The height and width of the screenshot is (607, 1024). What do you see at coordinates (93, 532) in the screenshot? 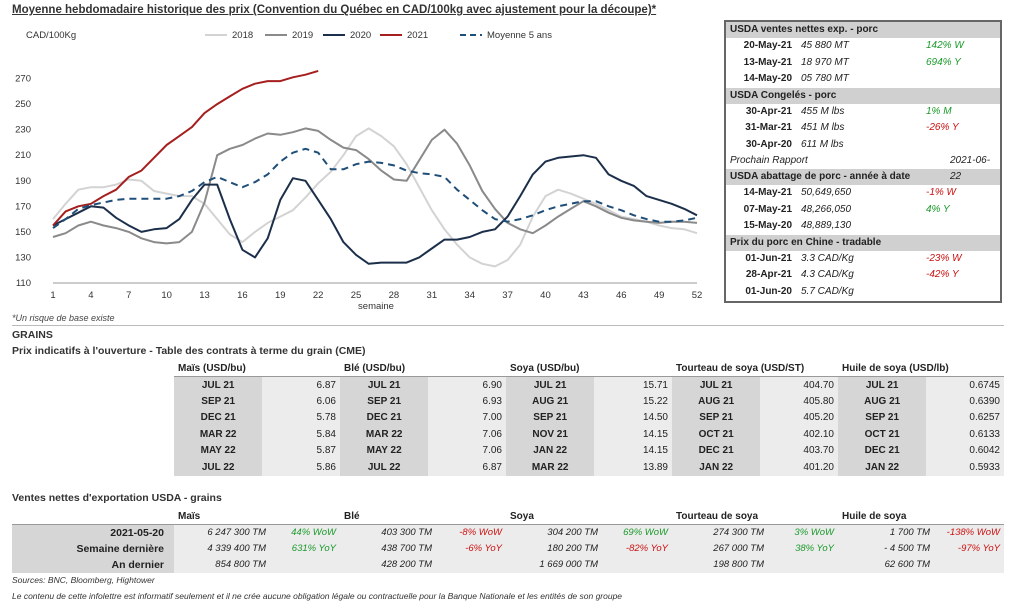
I see `export-row-label: 2021-05-20` at bounding box center [93, 532].